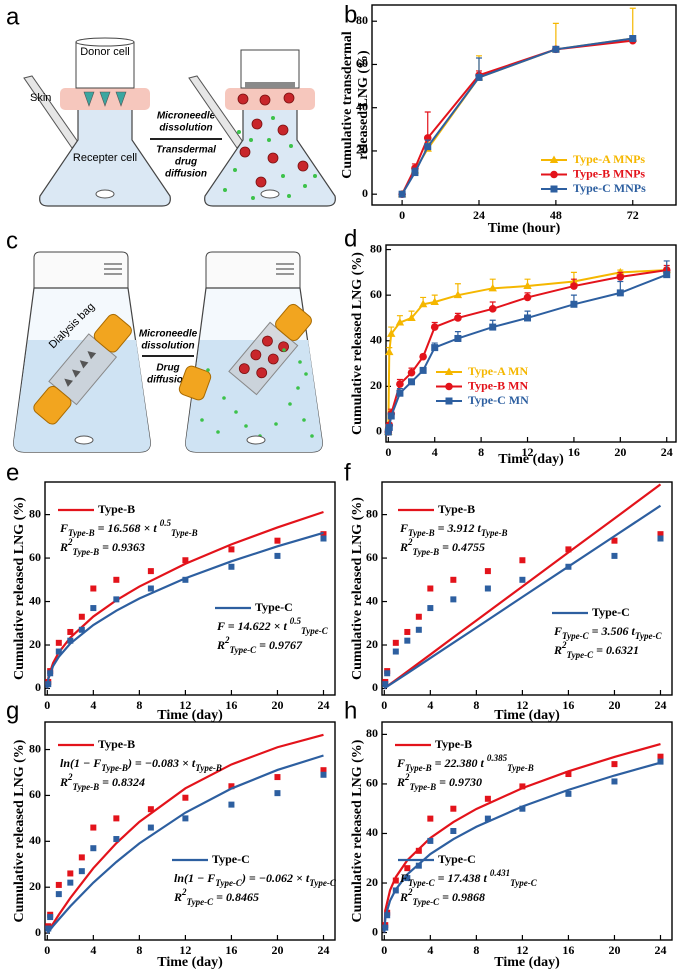 The image size is (691, 975). I want to click on legend-label: Type-C, so click(274, 607).